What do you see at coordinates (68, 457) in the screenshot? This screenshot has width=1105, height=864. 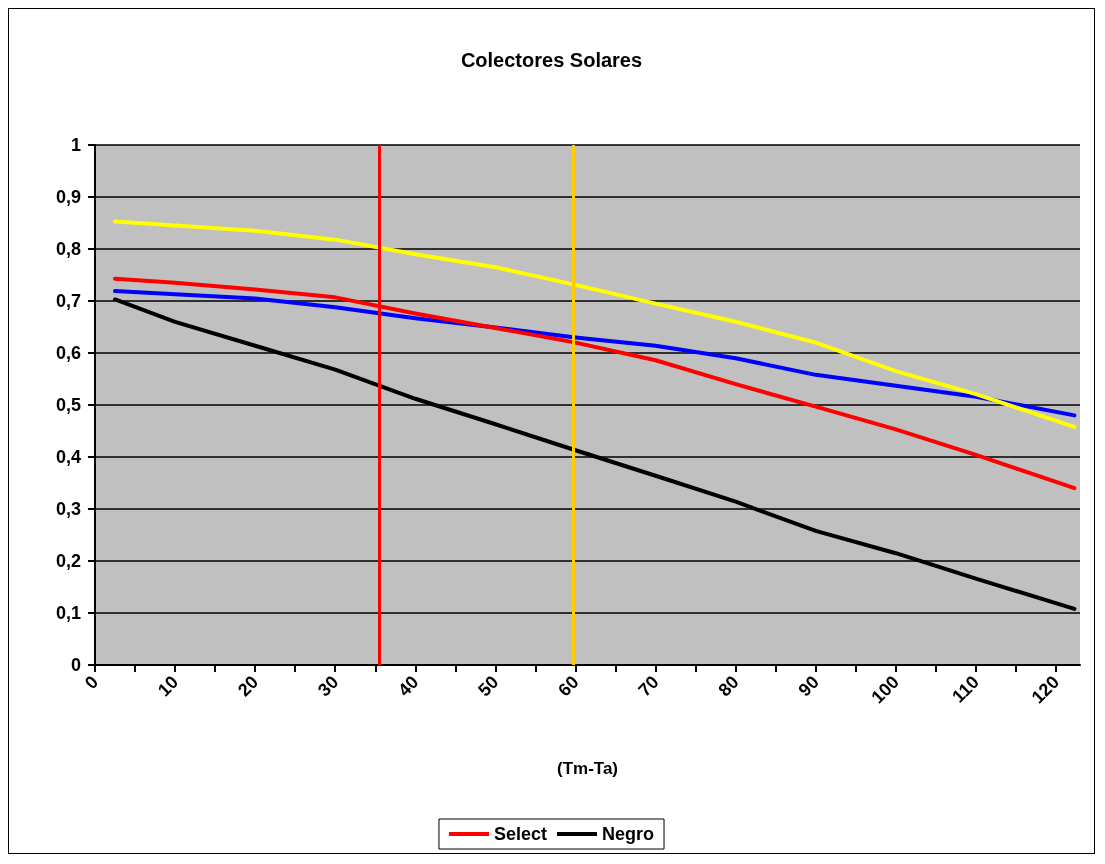 I see `y-tick-label: 0,4` at bounding box center [68, 457].